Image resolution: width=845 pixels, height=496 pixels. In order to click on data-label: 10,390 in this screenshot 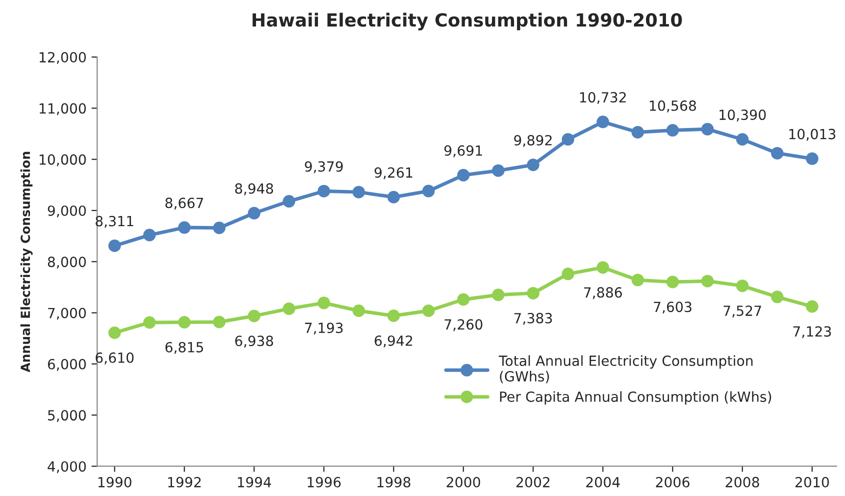, I will do `click(743, 116)`.